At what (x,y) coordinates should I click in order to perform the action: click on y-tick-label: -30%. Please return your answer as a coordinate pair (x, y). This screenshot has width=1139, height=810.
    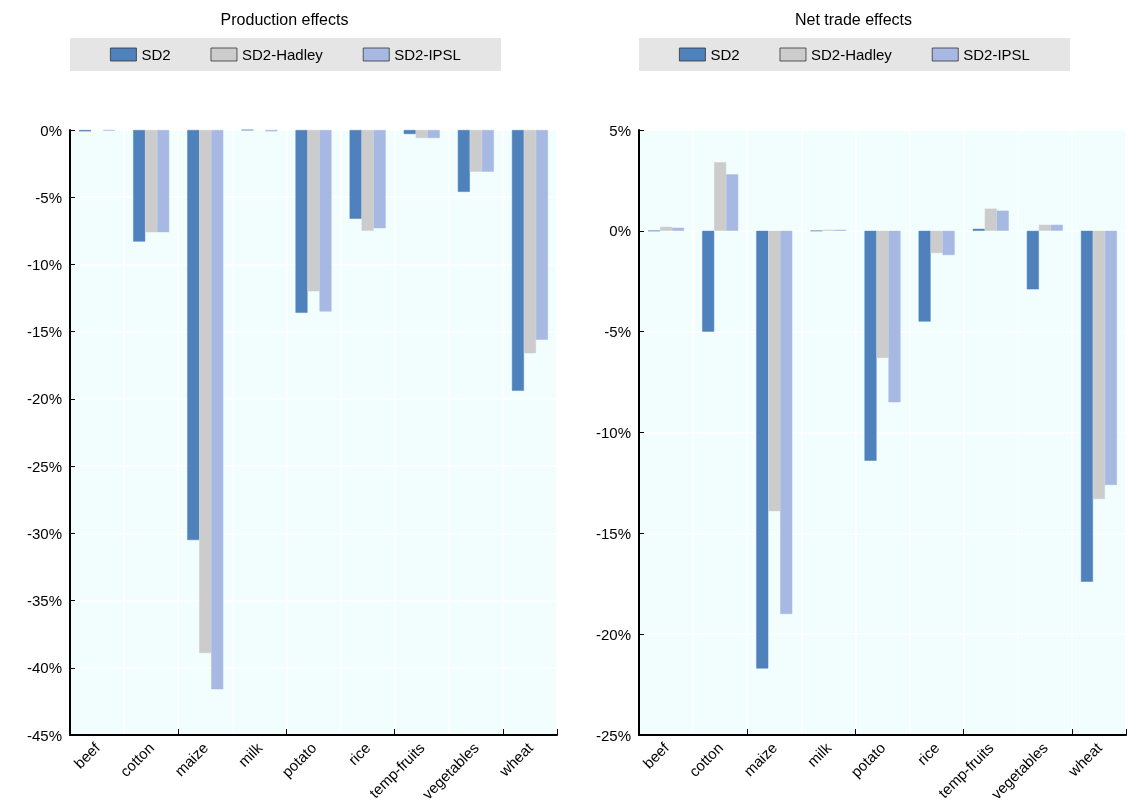
    Looking at the image, I should click on (44, 533).